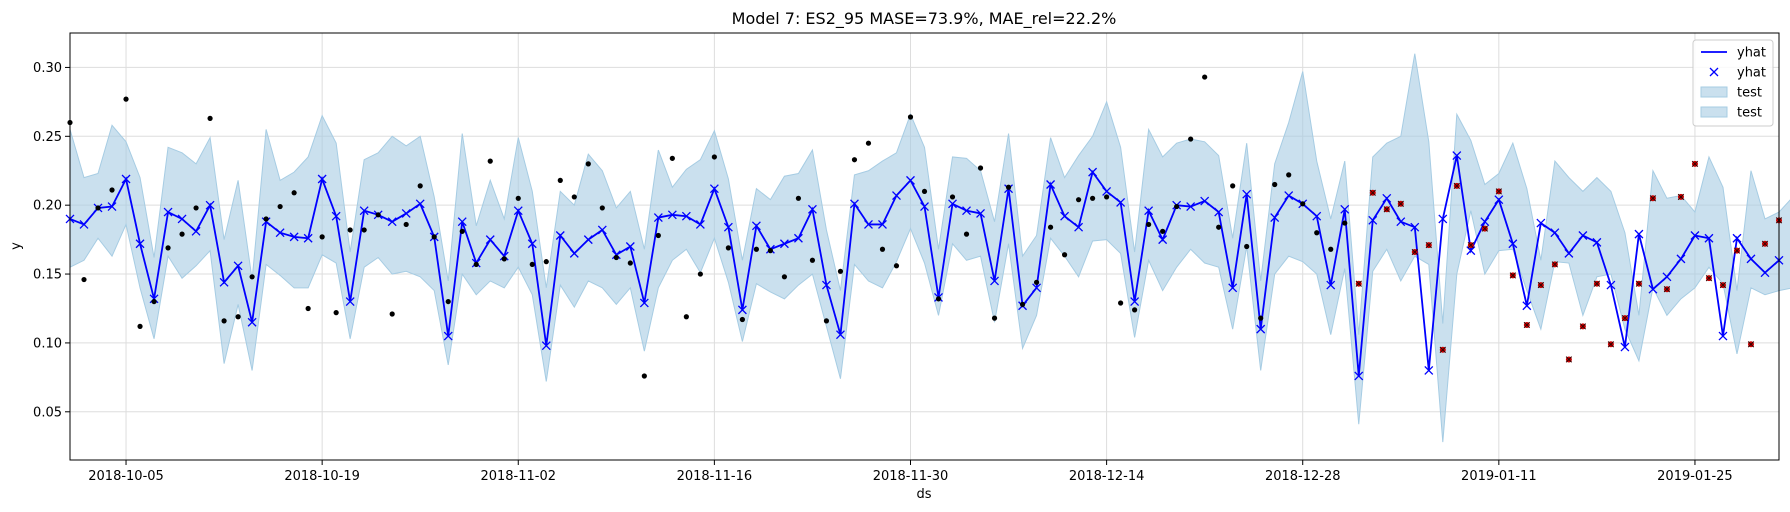 This screenshot has width=1790, height=512. I want to click on y-tick-label: 0.05, so click(47, 412).